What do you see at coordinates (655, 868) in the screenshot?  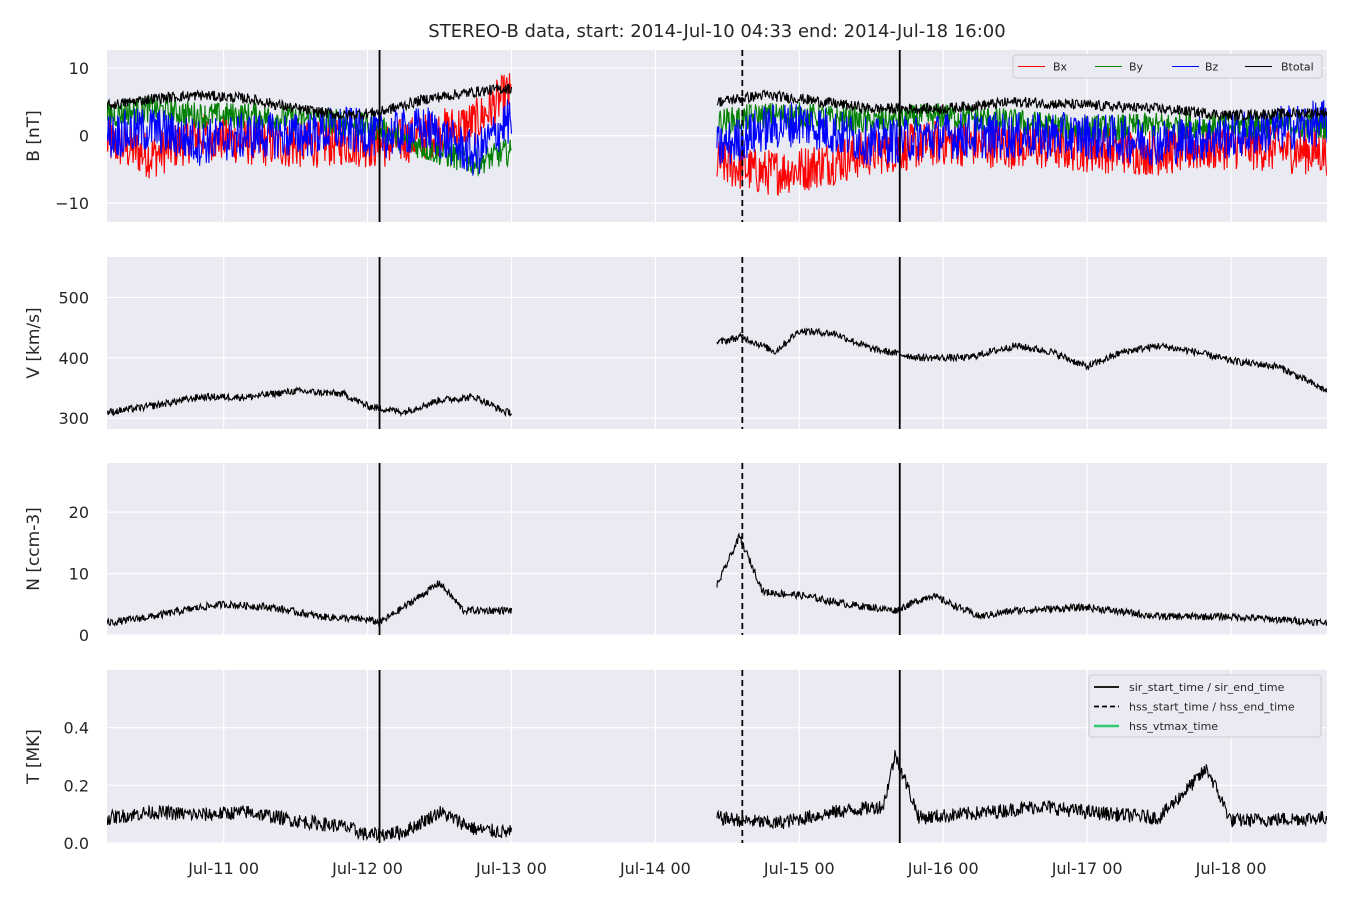 I see `x-tick-label: Jul-14 00` at bounding box center [655, 868].